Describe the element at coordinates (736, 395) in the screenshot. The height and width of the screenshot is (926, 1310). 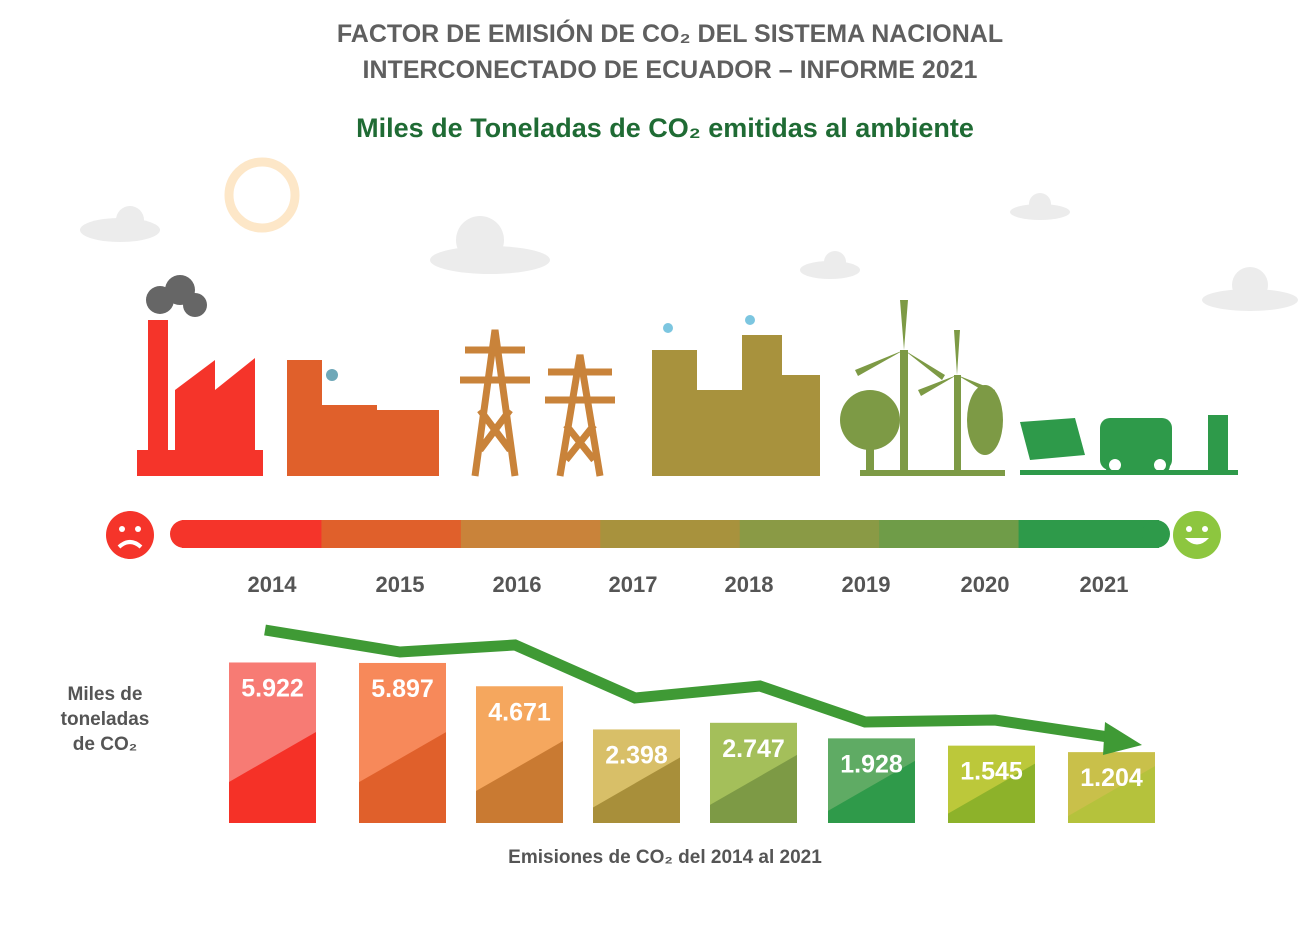
I see `city-buildings-icon` at that location.